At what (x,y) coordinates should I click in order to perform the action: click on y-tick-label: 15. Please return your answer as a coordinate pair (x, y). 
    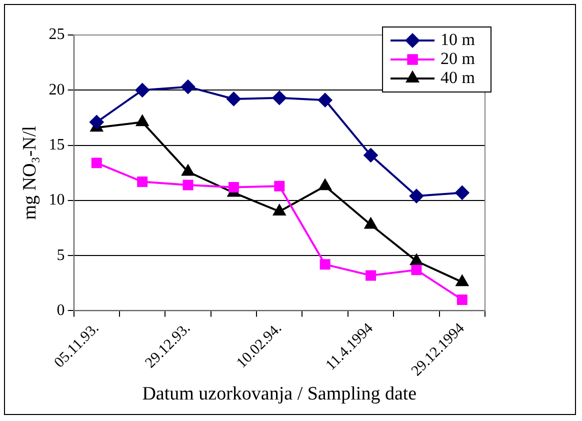
    Looking at the image, I should click on (56, 145).